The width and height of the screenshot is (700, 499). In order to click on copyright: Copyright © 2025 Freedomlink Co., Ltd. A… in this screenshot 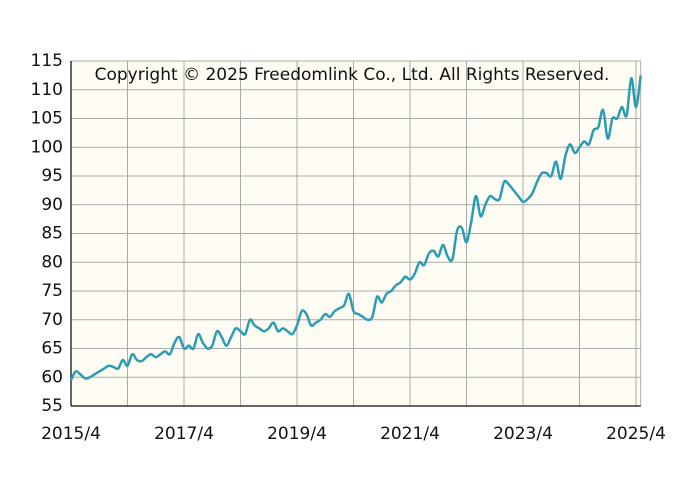, I will do `click(352, 75)`.